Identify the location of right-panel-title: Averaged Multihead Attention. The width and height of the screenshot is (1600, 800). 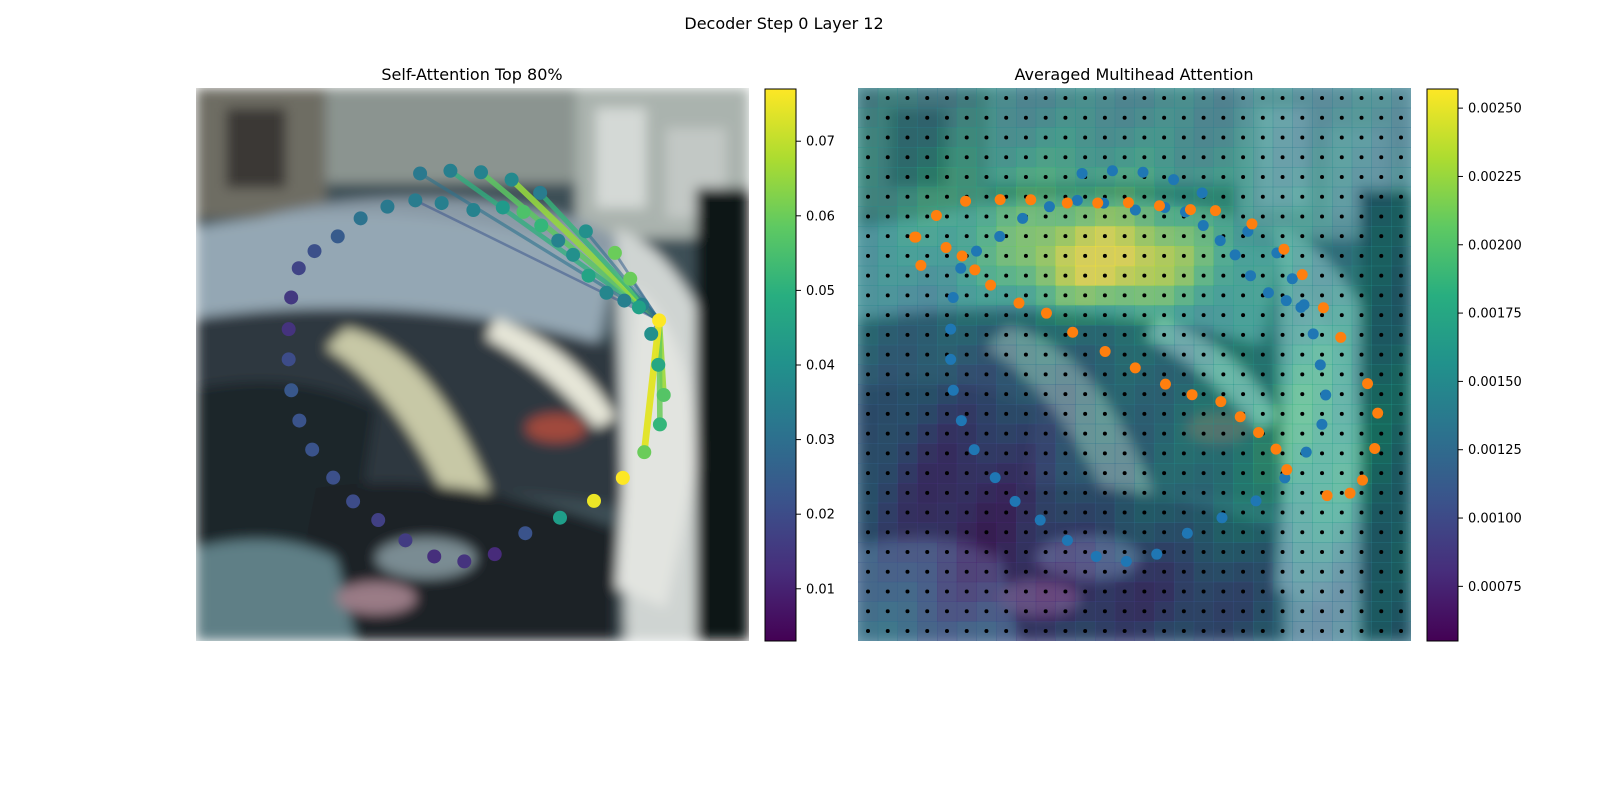
(1134, 74).